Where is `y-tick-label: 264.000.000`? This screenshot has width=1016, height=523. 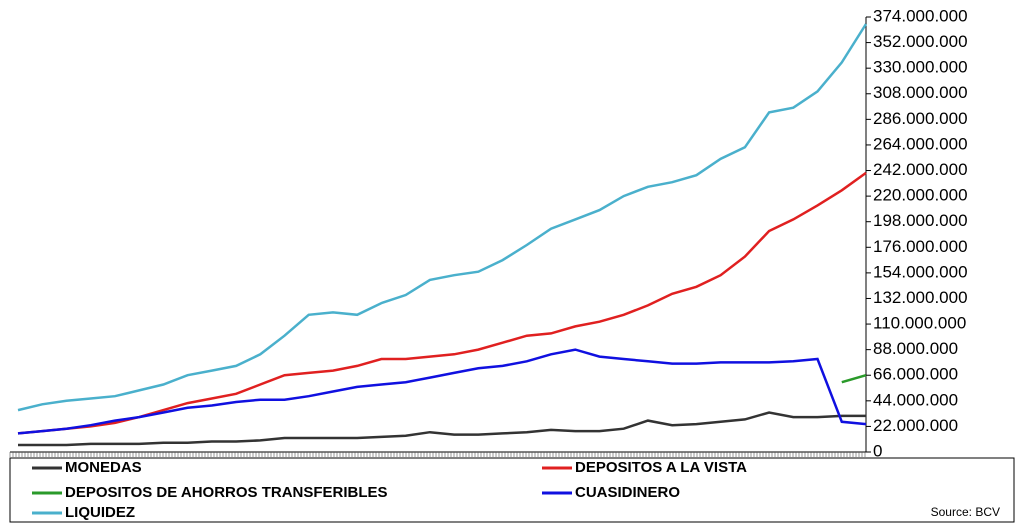
y-tick-label: 264.000.000 is located at coordinates (920, 143).